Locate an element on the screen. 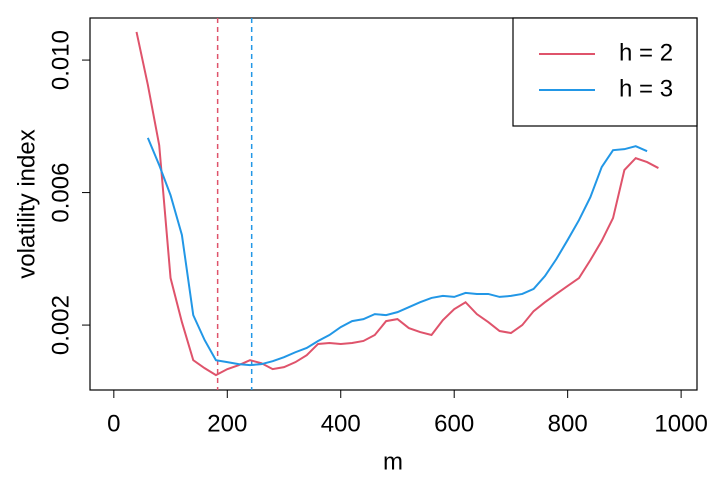 This screenshot has width=720, height=480. legend-label: h = 2 is located at coordinates (646, 52).